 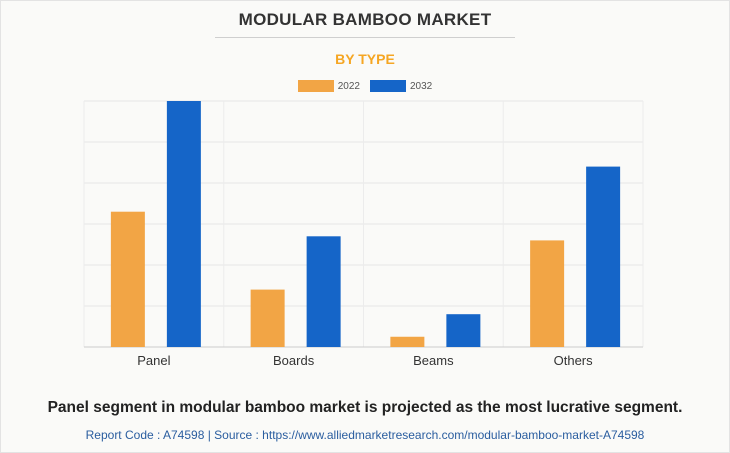 I want to click on x-tick-label-beams: Beams, so click(x=433, y=360).